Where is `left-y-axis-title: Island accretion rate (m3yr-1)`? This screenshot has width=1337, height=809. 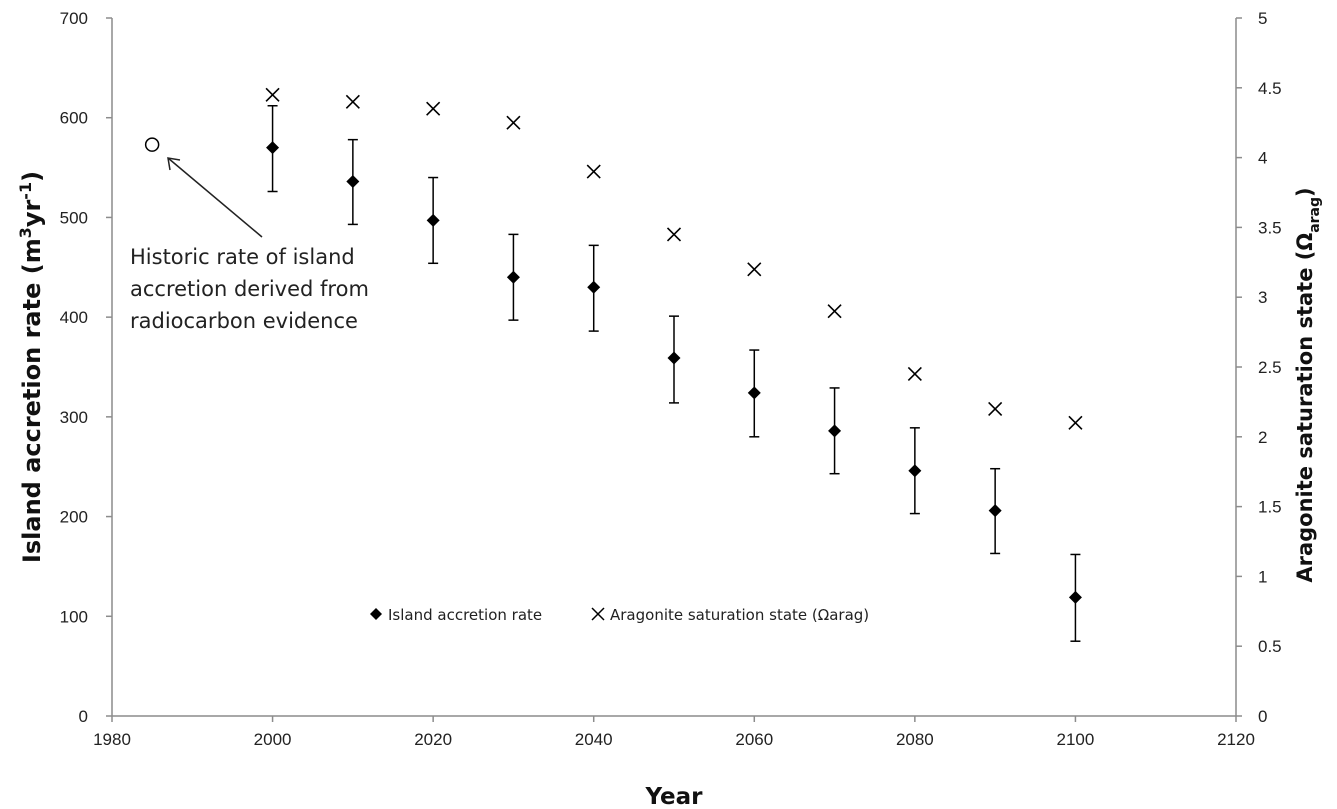 left-y-axis-title: Island accretion rate (m3yr-1) is located at coordinates (31, 367).